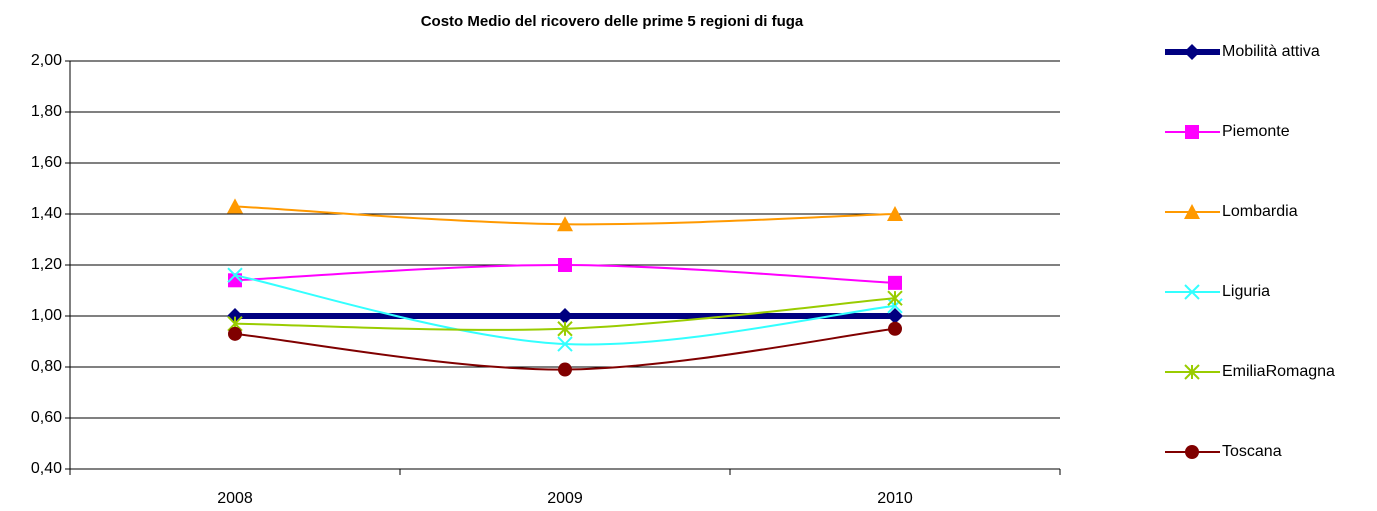 The height and width of the screenshot is (511, 1377). I want to click on legend-label: Liguria, so click(1246, 291).